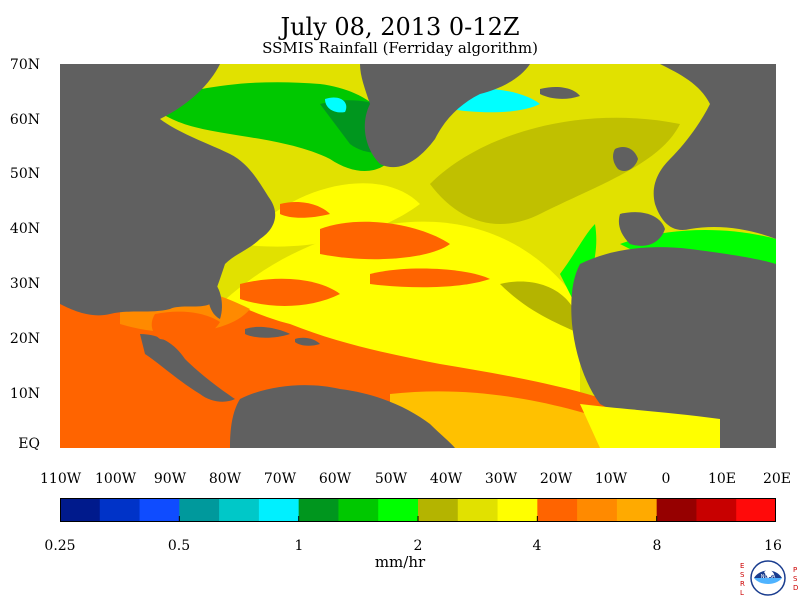 This screenshot has width=800, height=600. Describe the element at coordinates (24, 174) in the screenshot. I see `y-label-50n: 50N` at that location.